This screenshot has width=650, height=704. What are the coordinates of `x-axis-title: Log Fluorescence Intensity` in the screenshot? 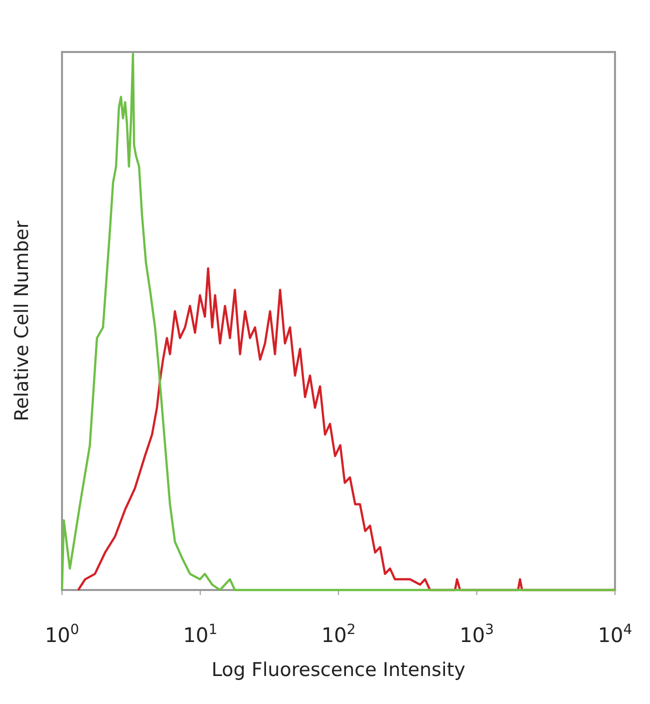 It's located at (339, 670).